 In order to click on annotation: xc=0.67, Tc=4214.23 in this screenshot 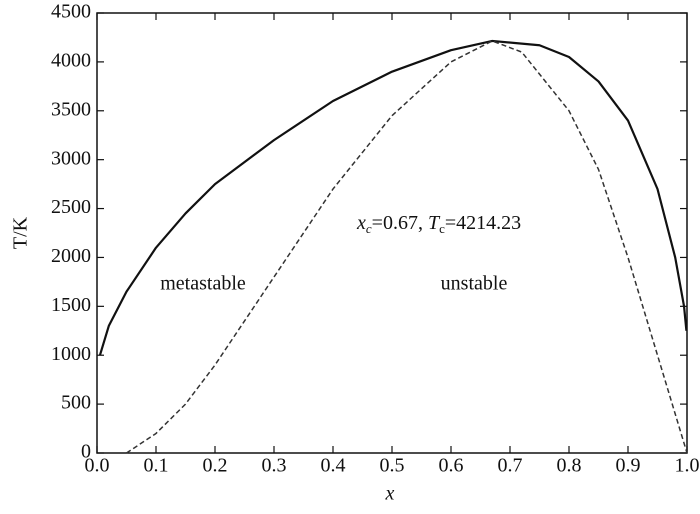, I will do `click(438, 224)`.